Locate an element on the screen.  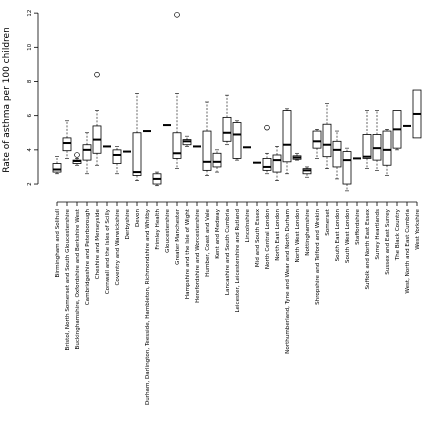
x-tick-label: Cornwall and the Isles of Scilly is located at coordinates (108, 251).